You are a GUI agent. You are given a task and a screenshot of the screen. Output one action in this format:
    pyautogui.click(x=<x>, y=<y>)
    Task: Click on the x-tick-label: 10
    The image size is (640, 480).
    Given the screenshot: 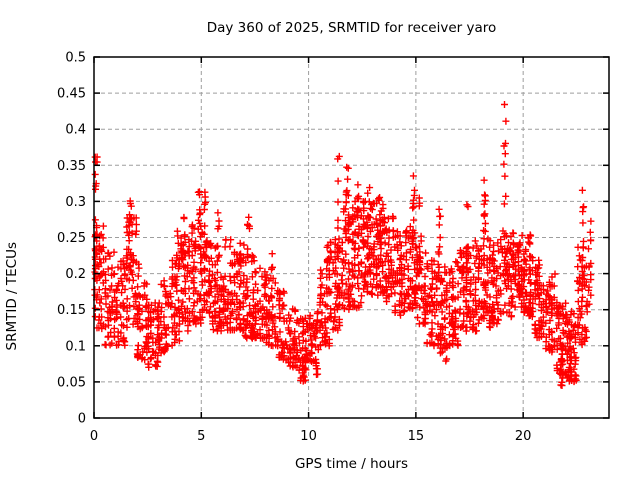 What is the action you would take?
    pyautogui.click(x=308, y=436)
    